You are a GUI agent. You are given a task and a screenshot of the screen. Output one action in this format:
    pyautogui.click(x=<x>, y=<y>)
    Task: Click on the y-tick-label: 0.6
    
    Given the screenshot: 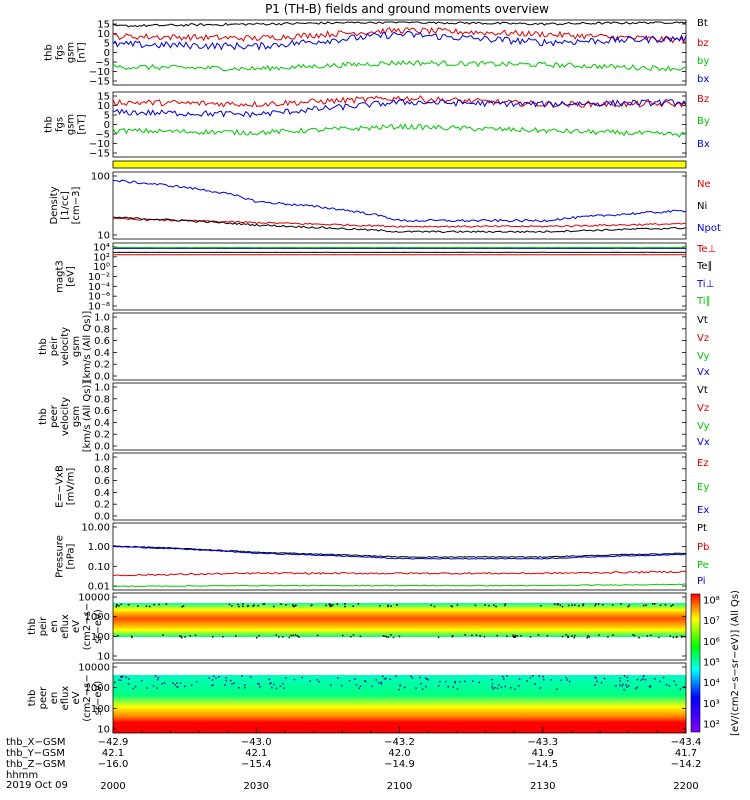 What is the action you would take?
    pyautogui.click(x=102, y=411)
    